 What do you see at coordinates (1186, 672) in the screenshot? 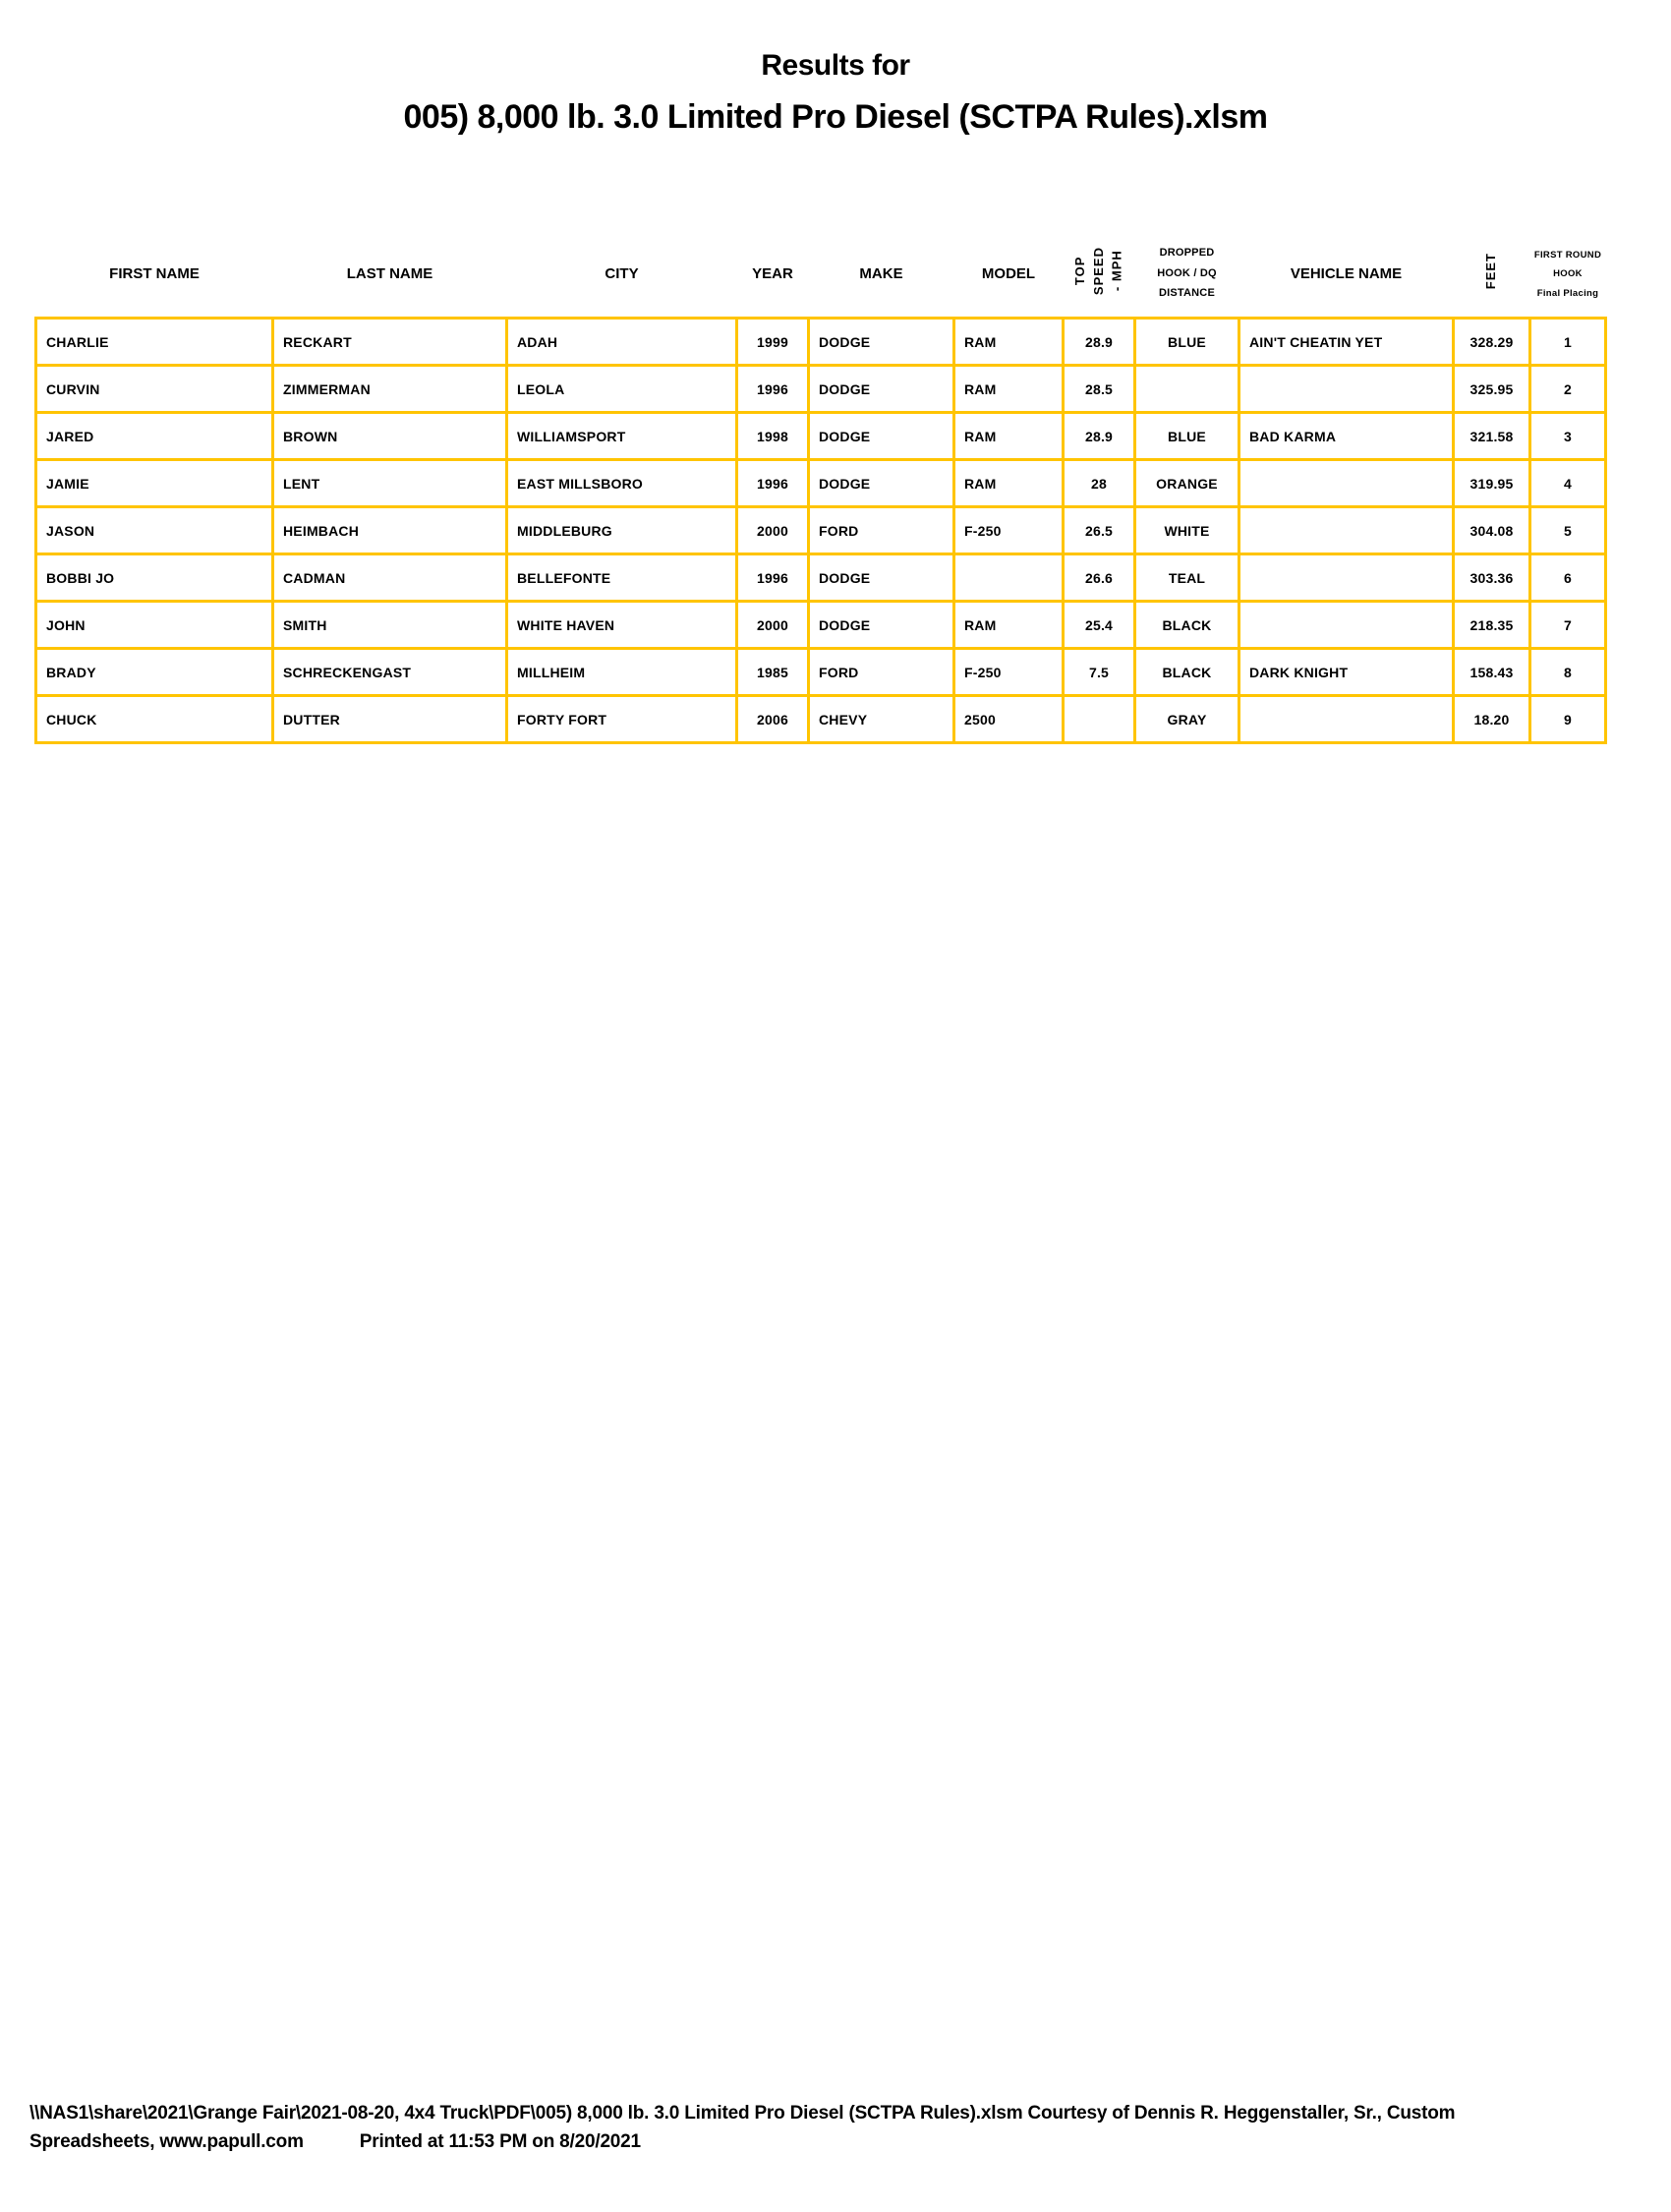
I see `cell-dropped-hook-color: BLACK` at bounding box center [1186, 672].